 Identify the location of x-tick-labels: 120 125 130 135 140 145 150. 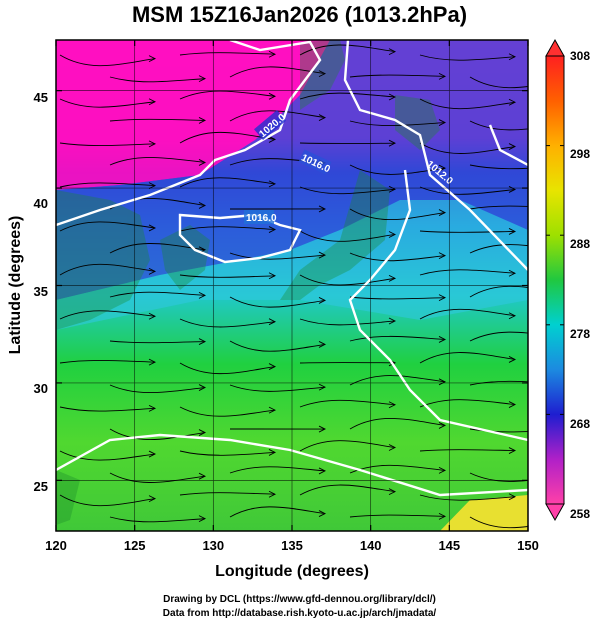
(292, 545).